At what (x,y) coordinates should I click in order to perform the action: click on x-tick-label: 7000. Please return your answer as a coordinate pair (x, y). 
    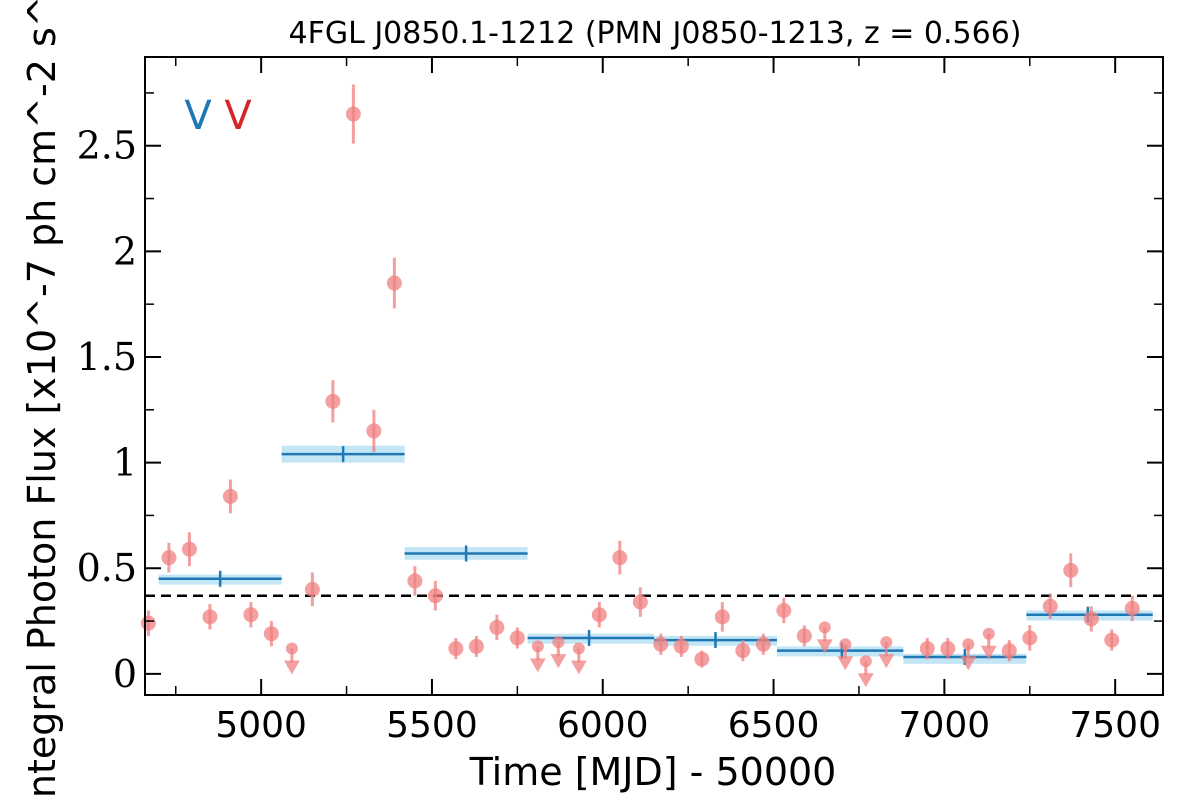
    Looking at the image, I should click on (945, 725).